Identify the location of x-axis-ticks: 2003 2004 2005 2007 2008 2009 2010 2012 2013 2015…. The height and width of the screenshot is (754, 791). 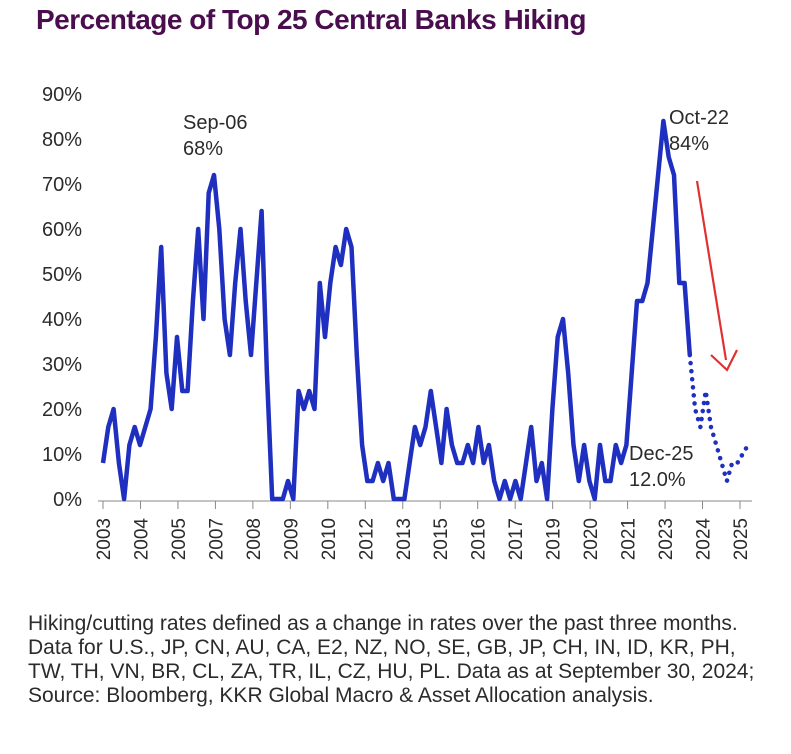
(423, 530).